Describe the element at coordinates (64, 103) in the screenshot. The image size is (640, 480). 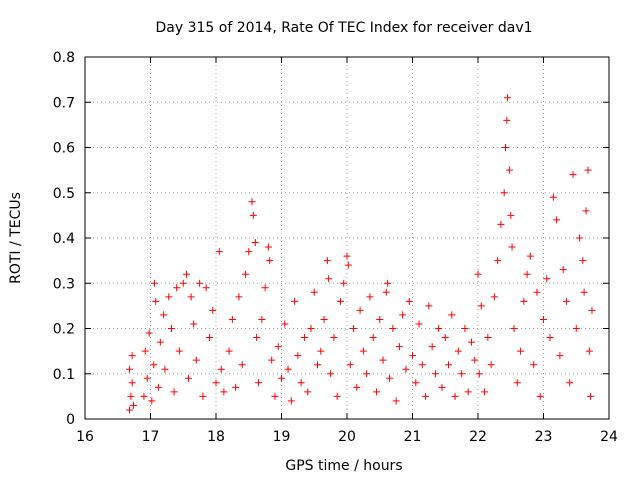
I see `y-tick-label: 0.7` at that location.